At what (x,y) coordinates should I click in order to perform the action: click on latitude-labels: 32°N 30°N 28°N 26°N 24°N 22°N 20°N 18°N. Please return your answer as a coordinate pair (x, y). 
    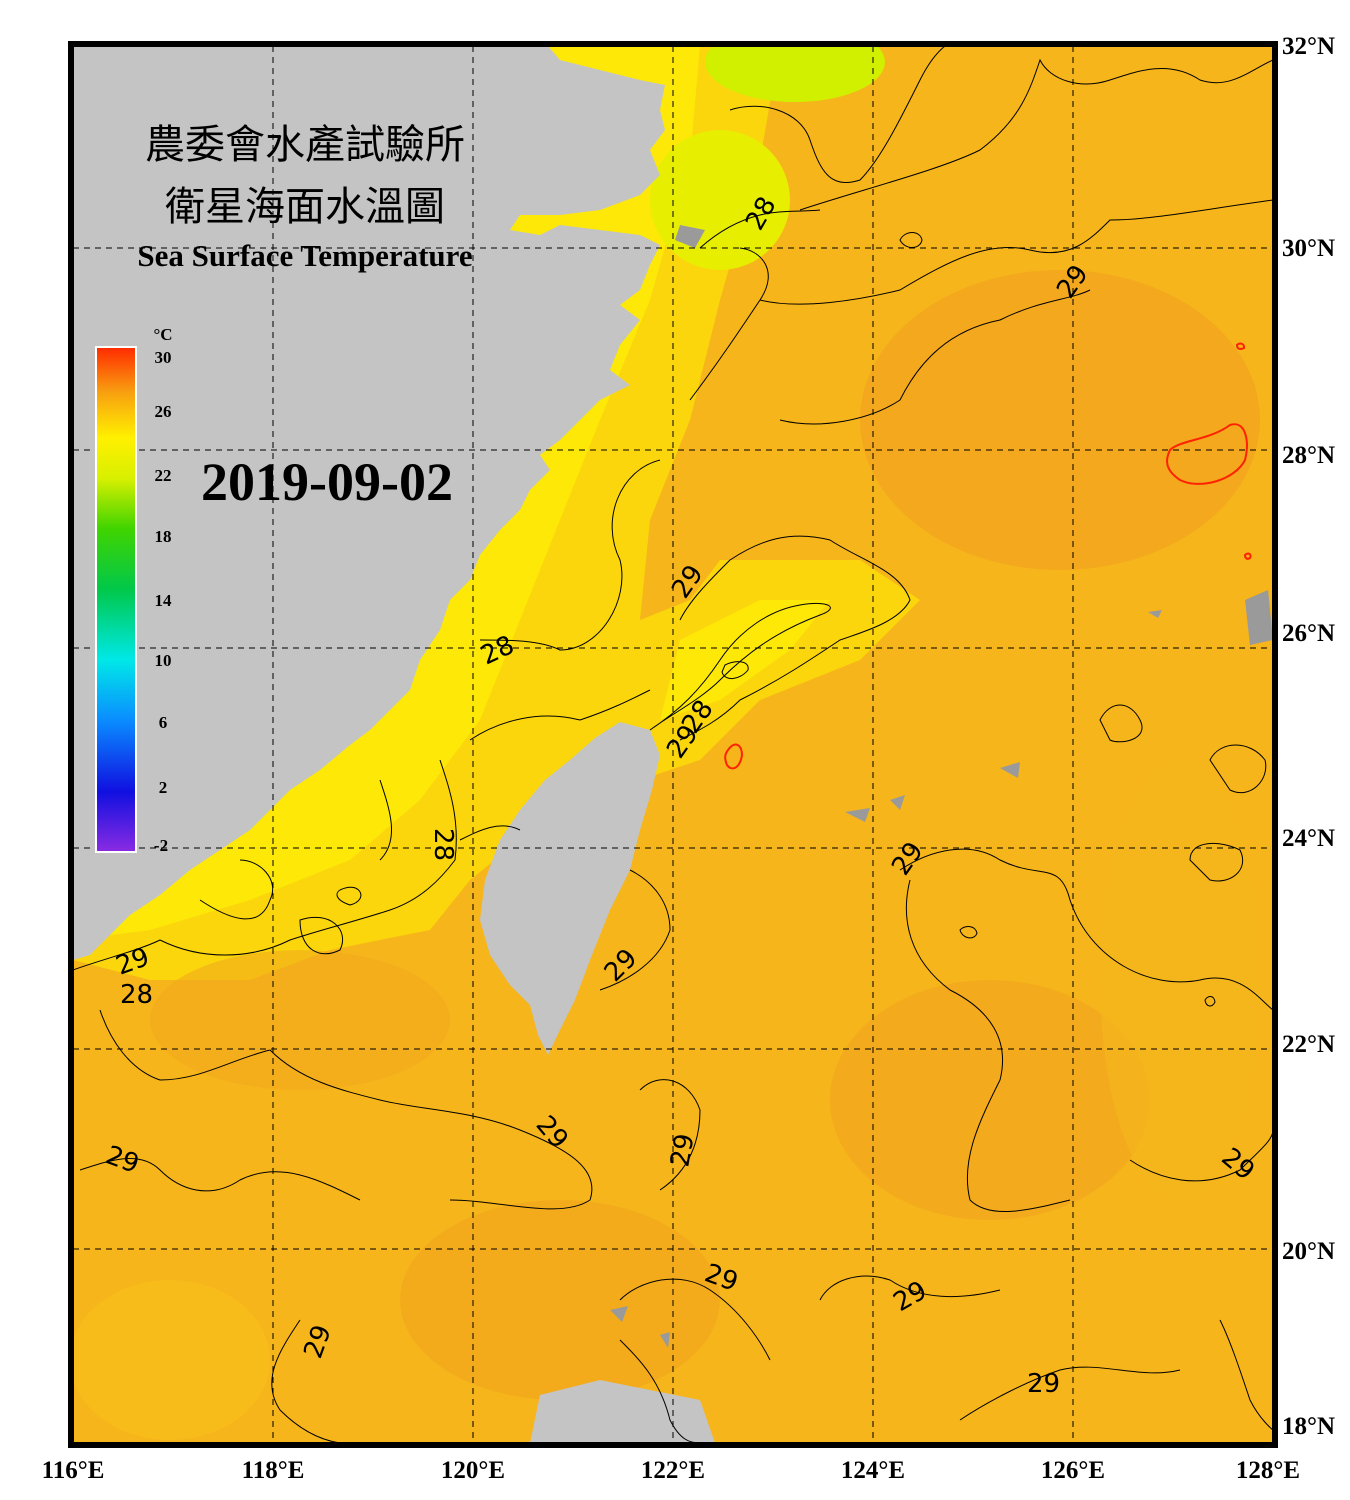
    Looking at the image, I should click on (1308, 736).